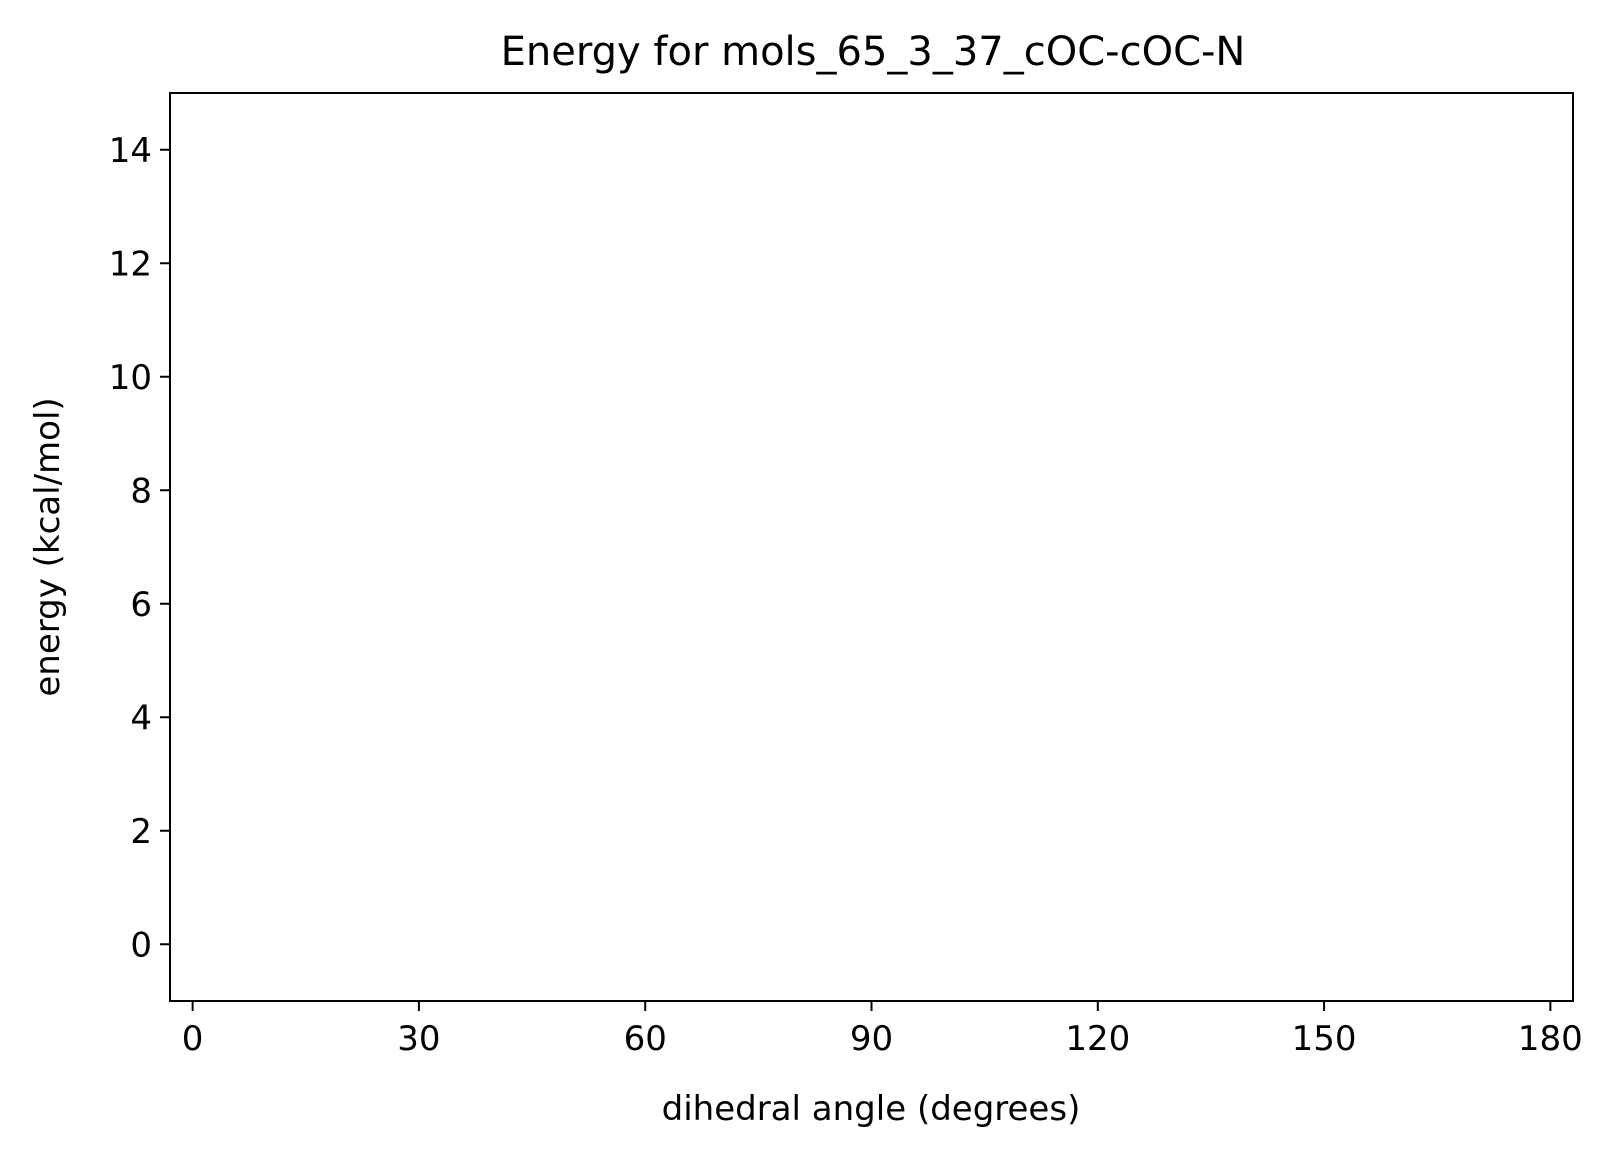 Image resolution: width=1611 pixels, height=1159 pixels. I want to click on x-tick-label: 90, so click(871, 1039).